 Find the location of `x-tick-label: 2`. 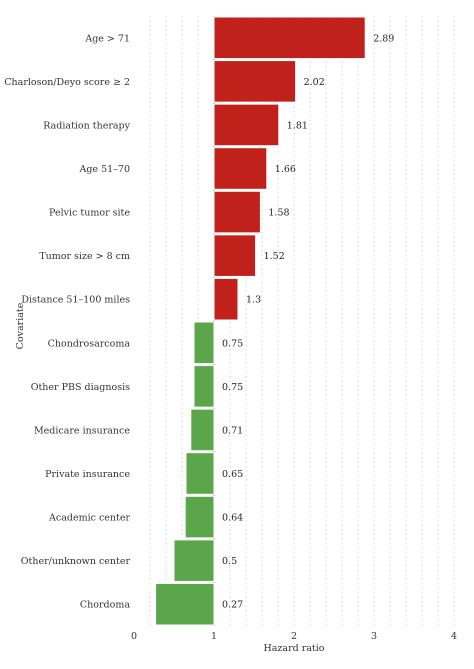

x-tick-label: 2 is located at coordinates (294, 636).